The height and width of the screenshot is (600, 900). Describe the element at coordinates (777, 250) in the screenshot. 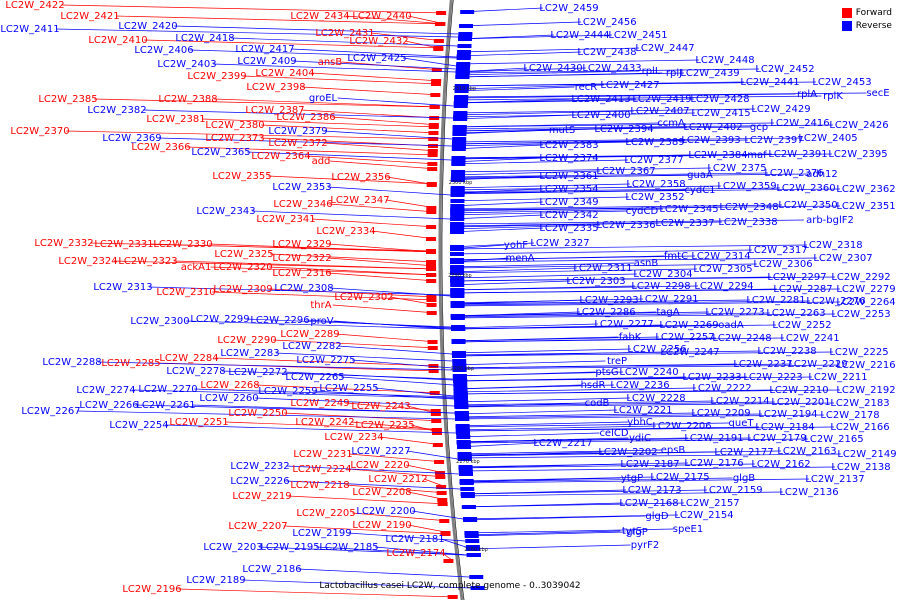

I see `reverse-gene-label: LC2W_2317` at that location.